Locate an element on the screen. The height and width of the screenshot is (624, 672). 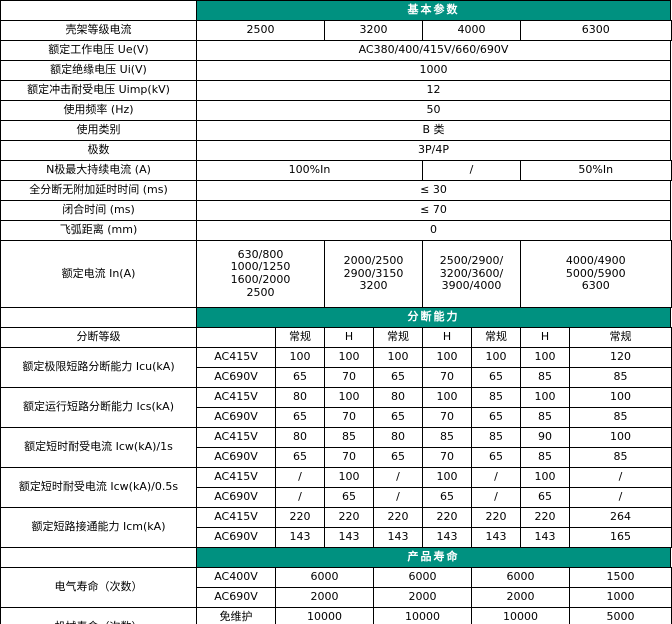
row-label-life: 机械寿命（次数） is located at coordinates (98, 615).